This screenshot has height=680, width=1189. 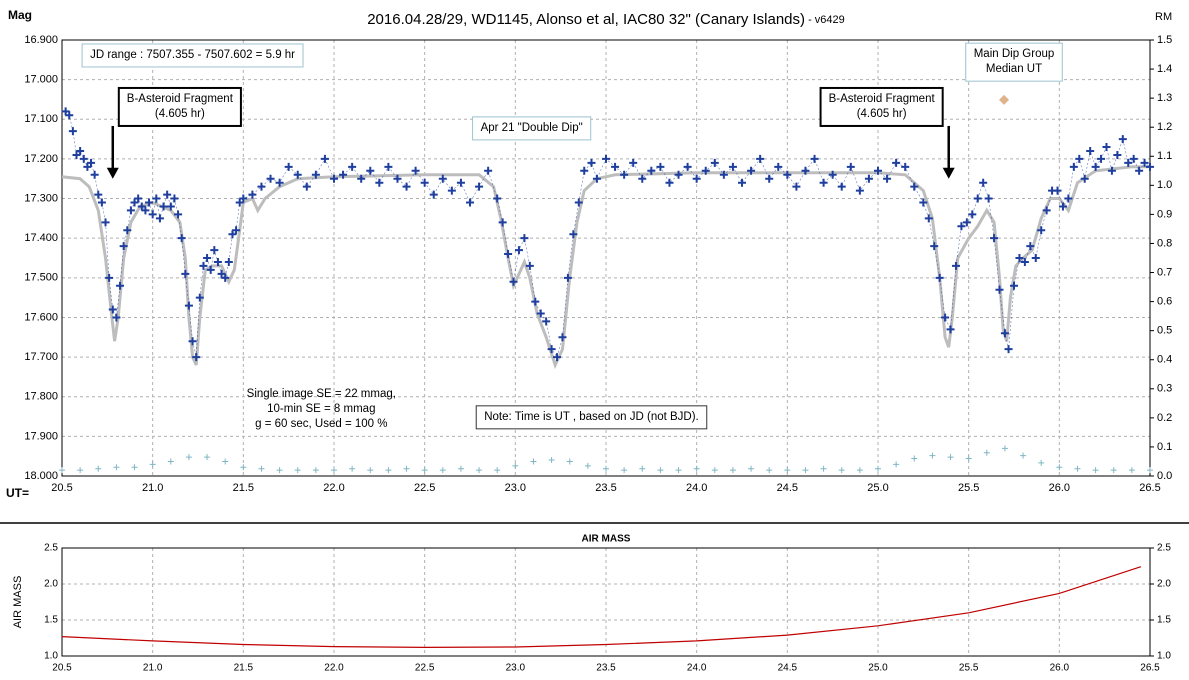 I want to click on y2-tick-label: 0.5, so click(x=1164, y=331).